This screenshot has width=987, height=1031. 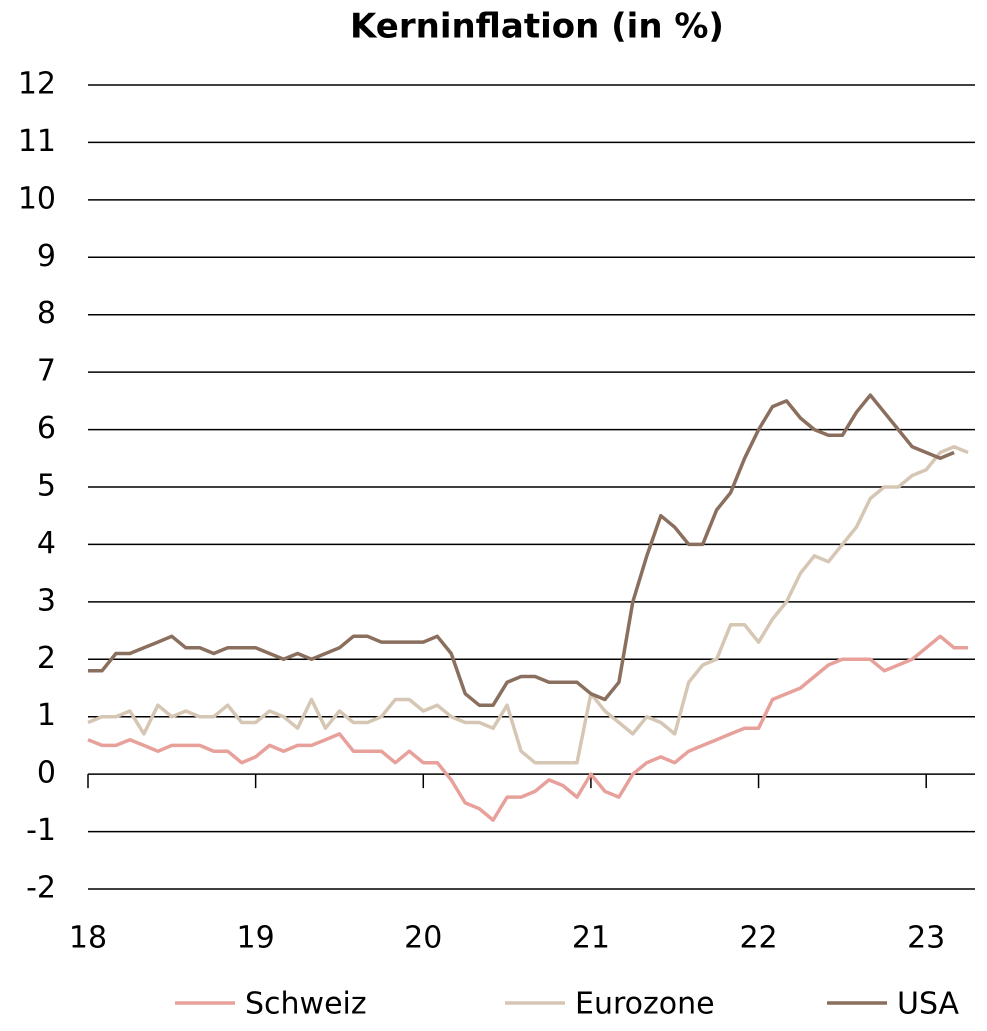 What do you see at coordinates (46, 715) in the screenshot?
I see `y-tick-label: 1` at bounding box center [46, 715].